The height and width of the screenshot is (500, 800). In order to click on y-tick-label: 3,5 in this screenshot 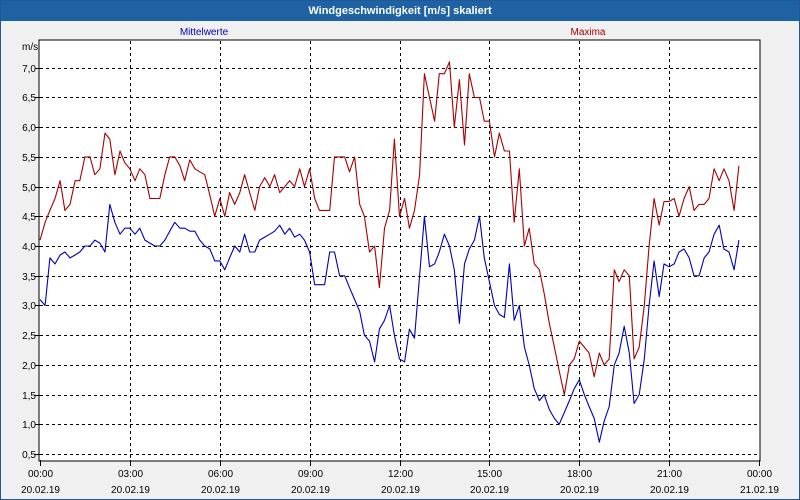, I will do `click(29, 277)`.